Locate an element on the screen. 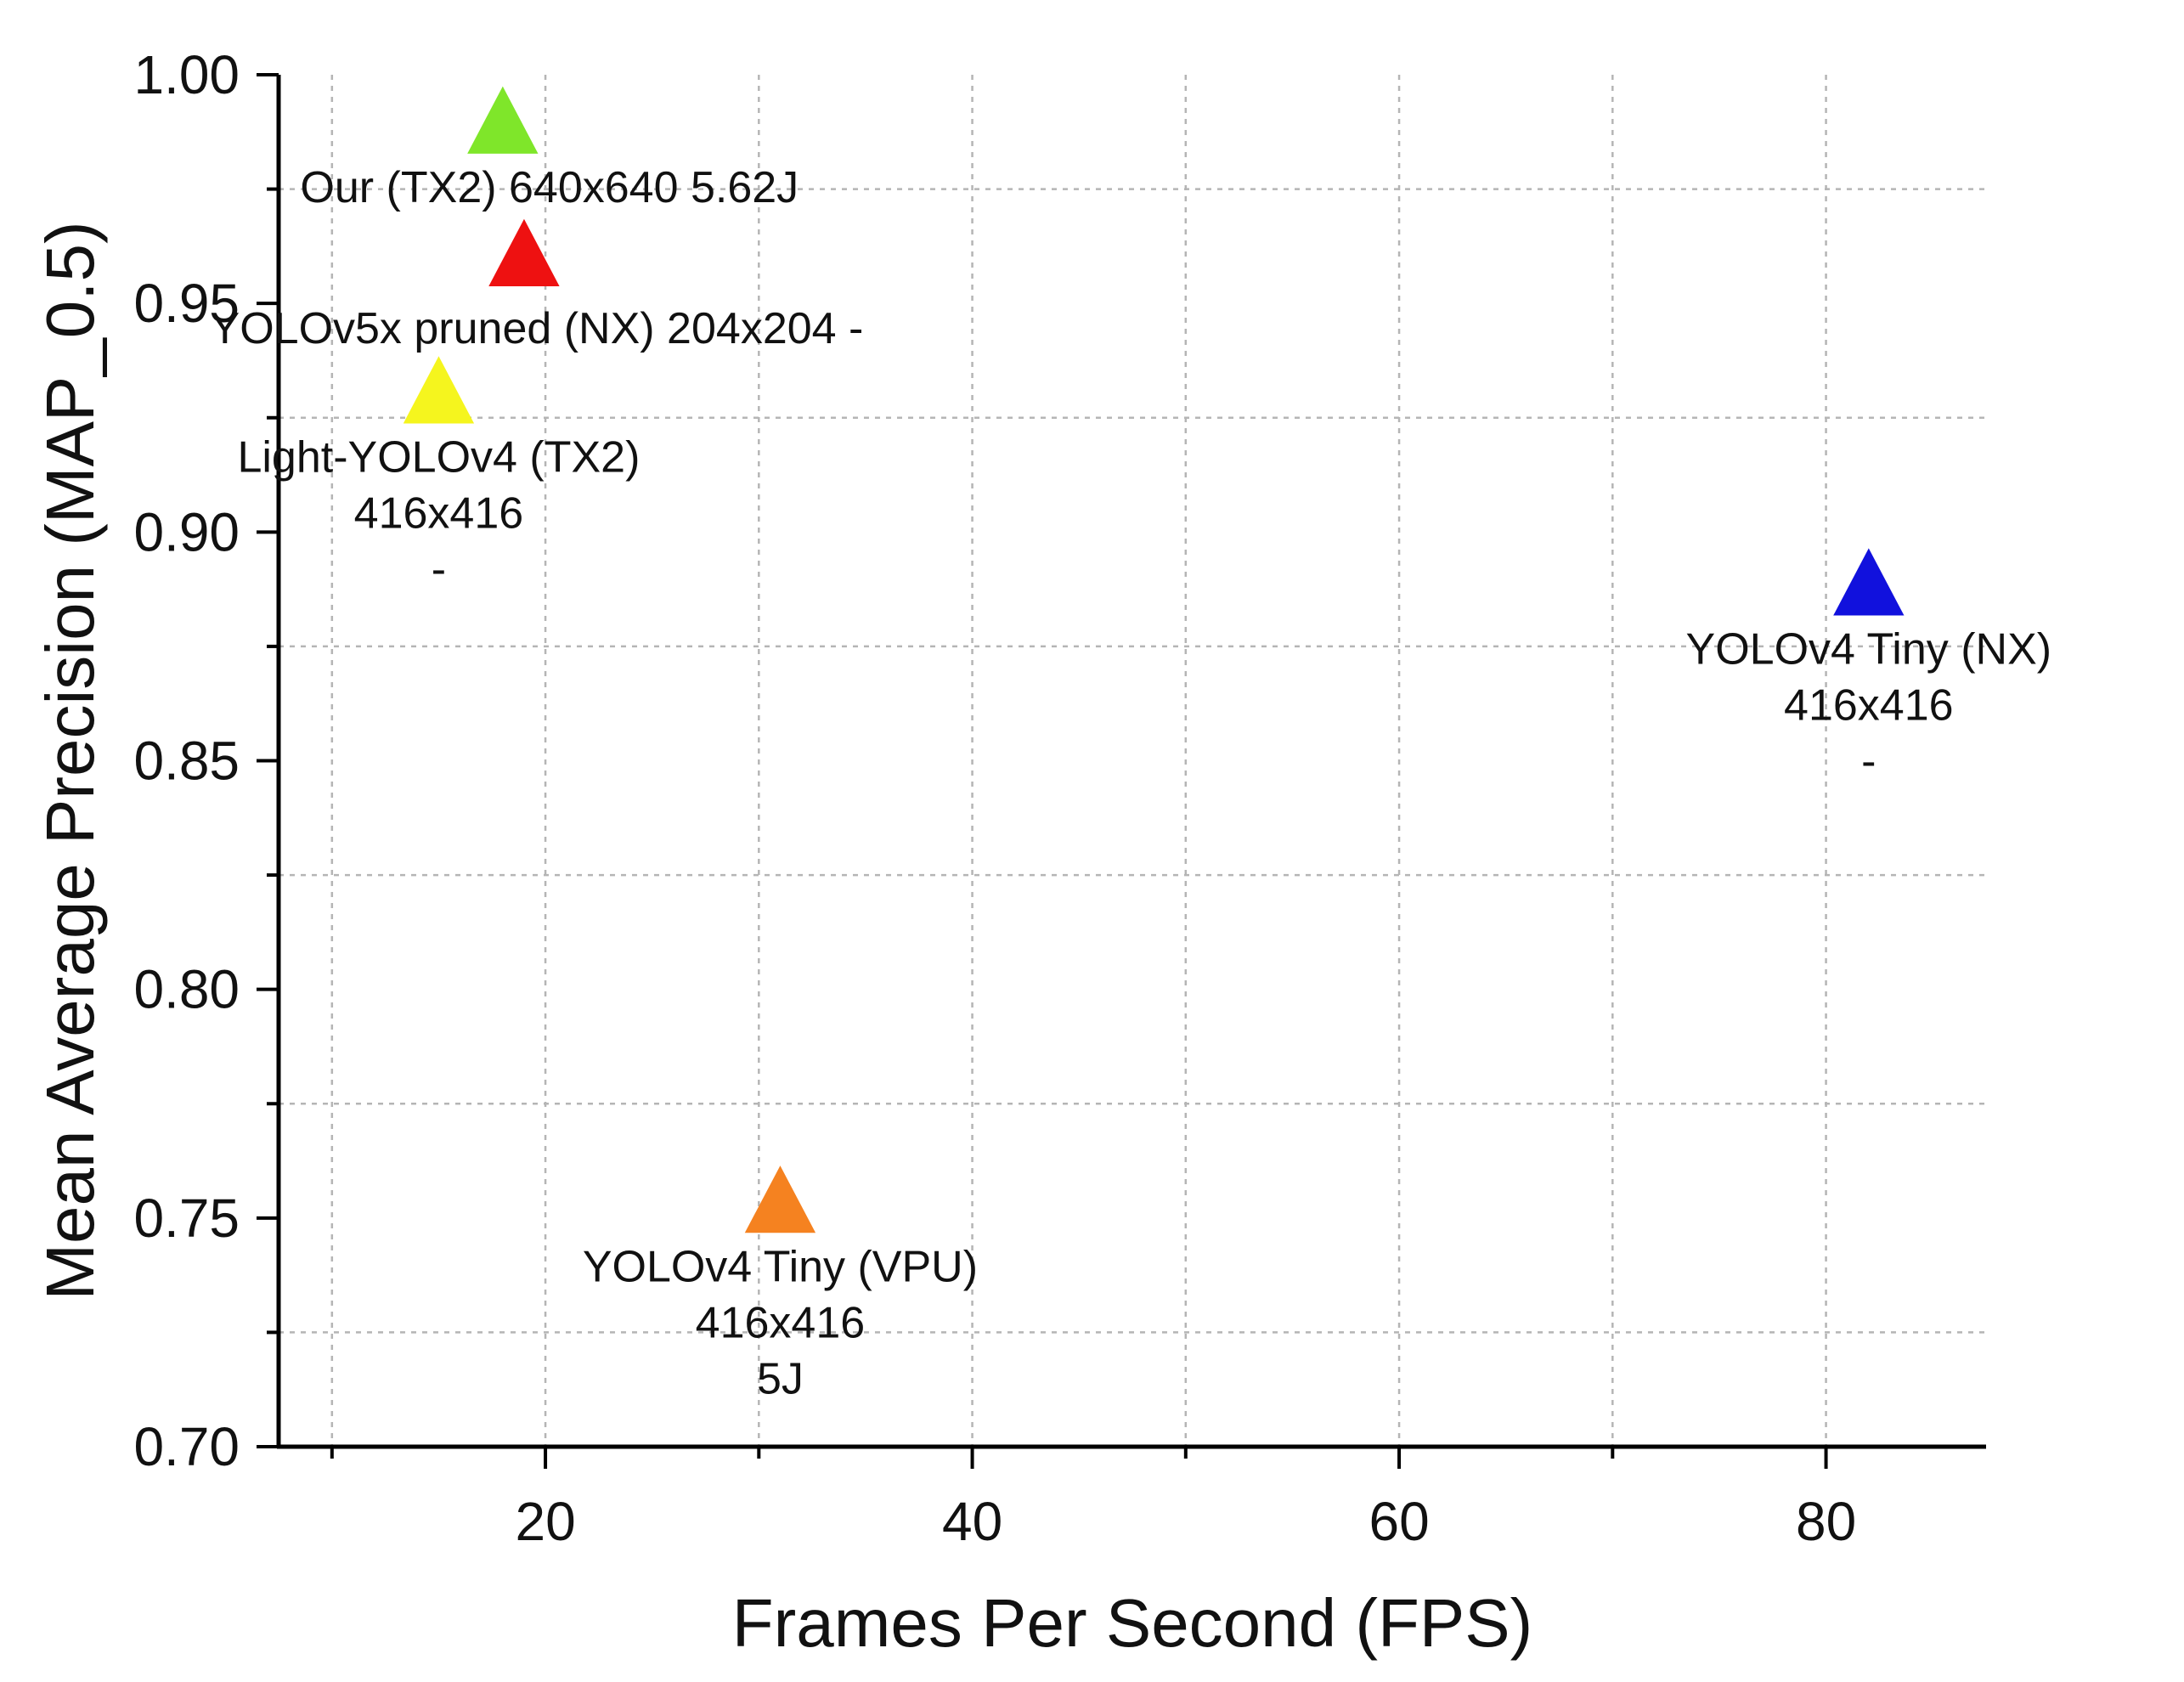 The width and height of the screenshot is (2184, 1682). y-axis-title: Mean Average Precision (MAP_0.5) is located at coordinates (70, 760).